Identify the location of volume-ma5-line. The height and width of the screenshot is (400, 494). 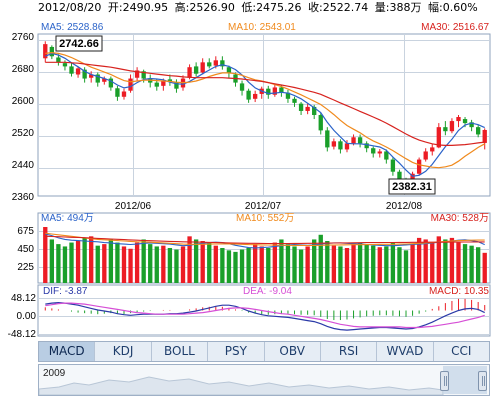
(265, 241).